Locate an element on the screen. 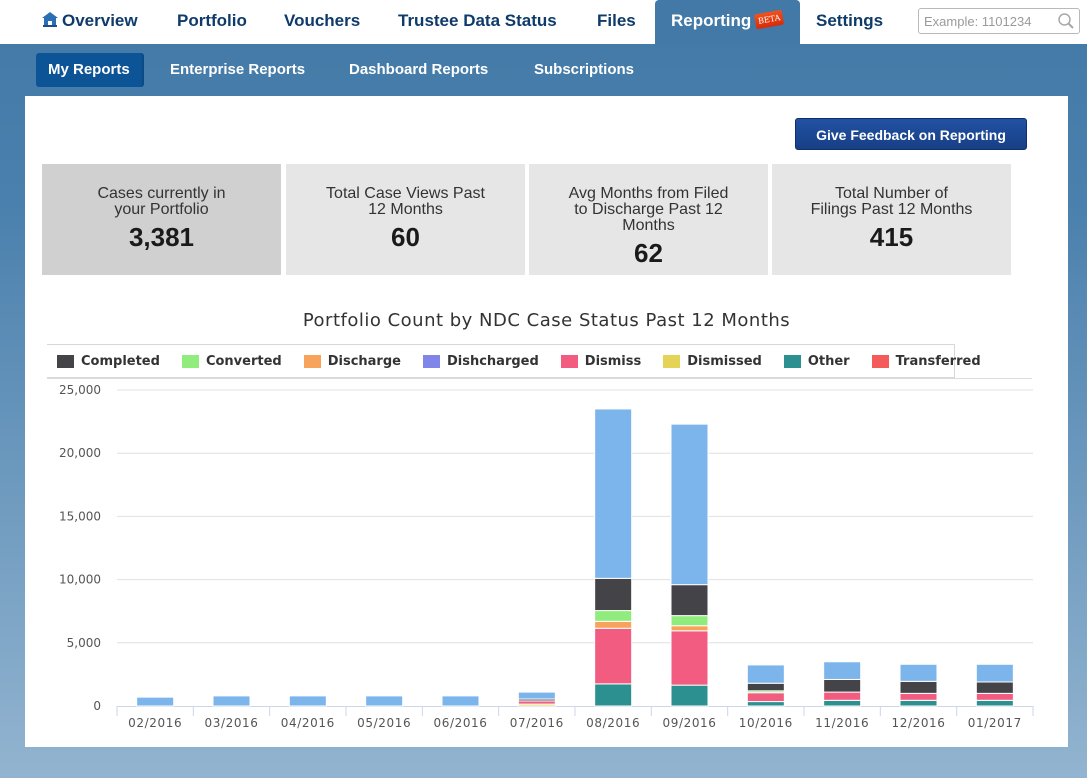  case-search-input is located at coordinates (984, 21).